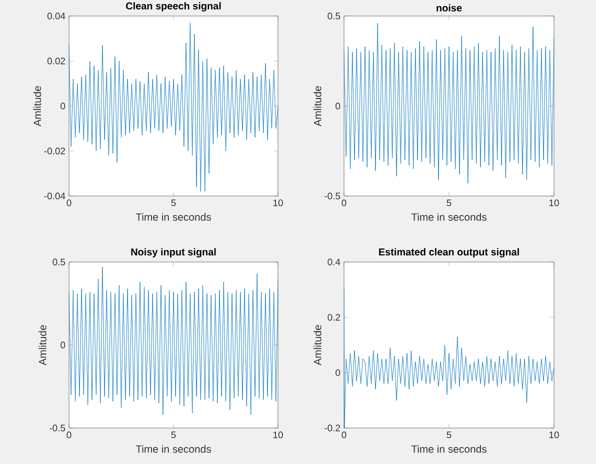 The width and height of the screenshot is (596, 464). I want to click on y-tick-label: 0.02, so click(56, 61).